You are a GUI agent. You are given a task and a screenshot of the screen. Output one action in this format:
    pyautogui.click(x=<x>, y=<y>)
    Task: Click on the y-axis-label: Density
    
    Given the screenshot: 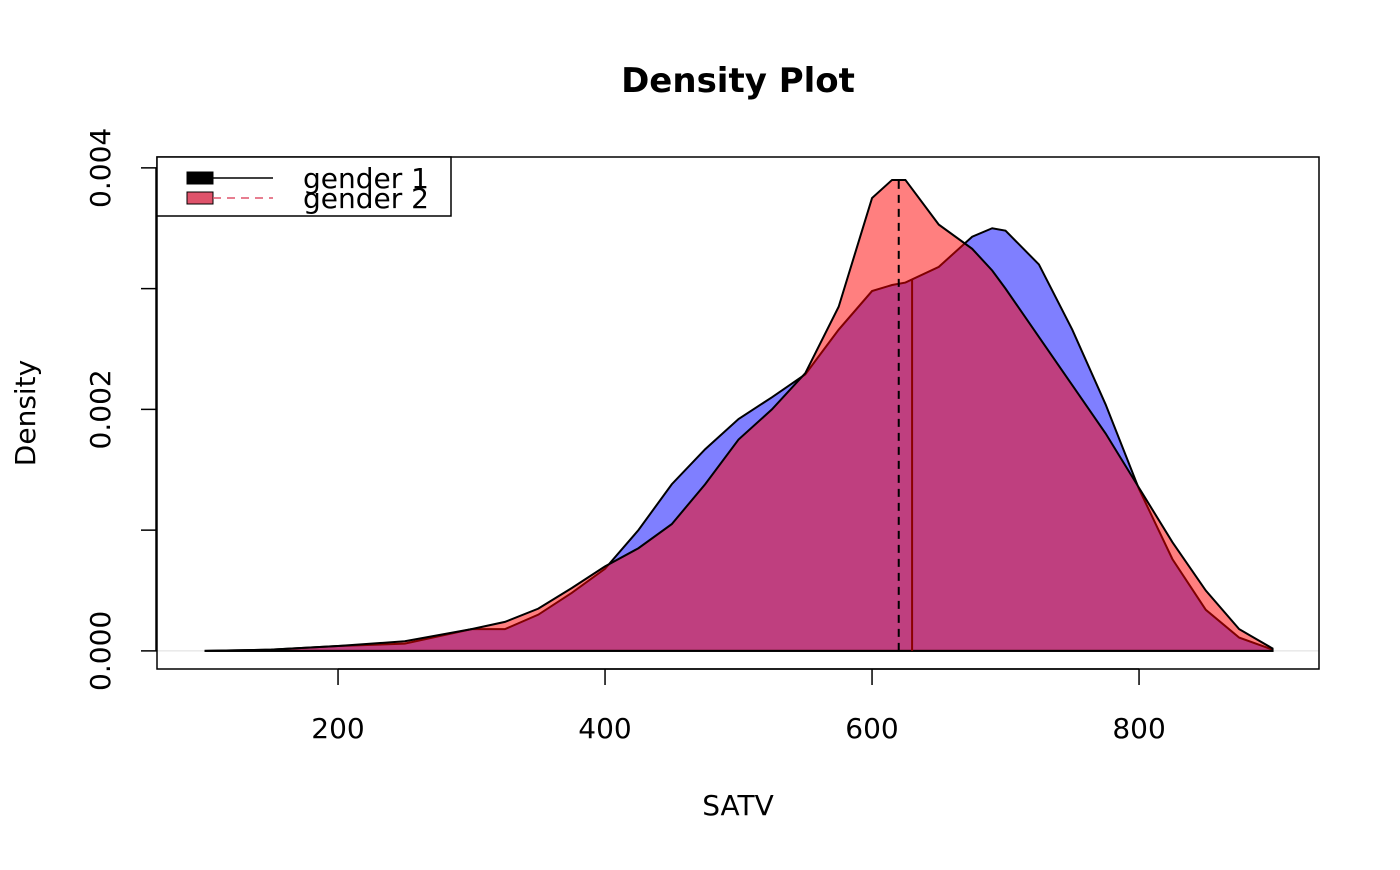 What is the action you would take?
    pyautogui.click(x=25, y=413)
    